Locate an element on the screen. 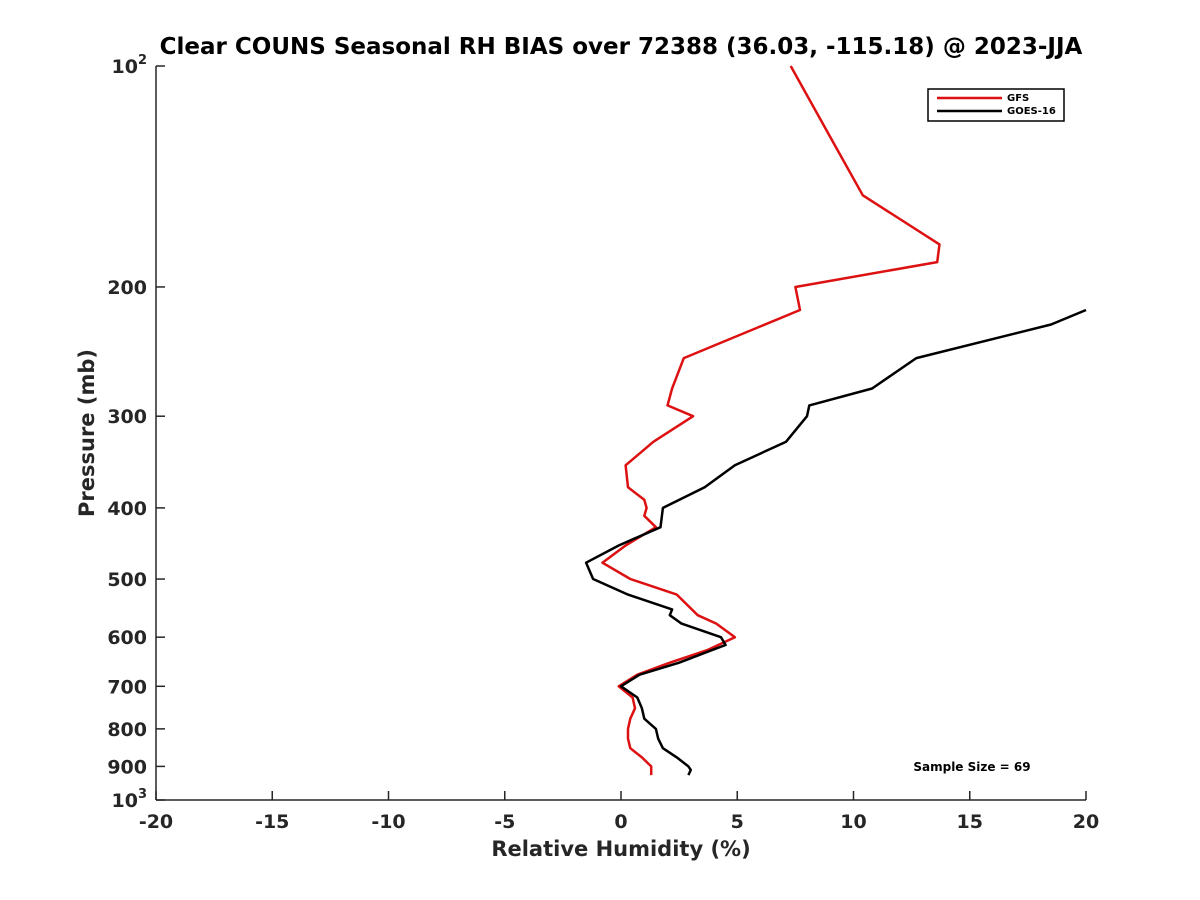 The height and width of the screenshot is (900, 1200). x-tick-label: 20 is located at coordinates (1086, 822).